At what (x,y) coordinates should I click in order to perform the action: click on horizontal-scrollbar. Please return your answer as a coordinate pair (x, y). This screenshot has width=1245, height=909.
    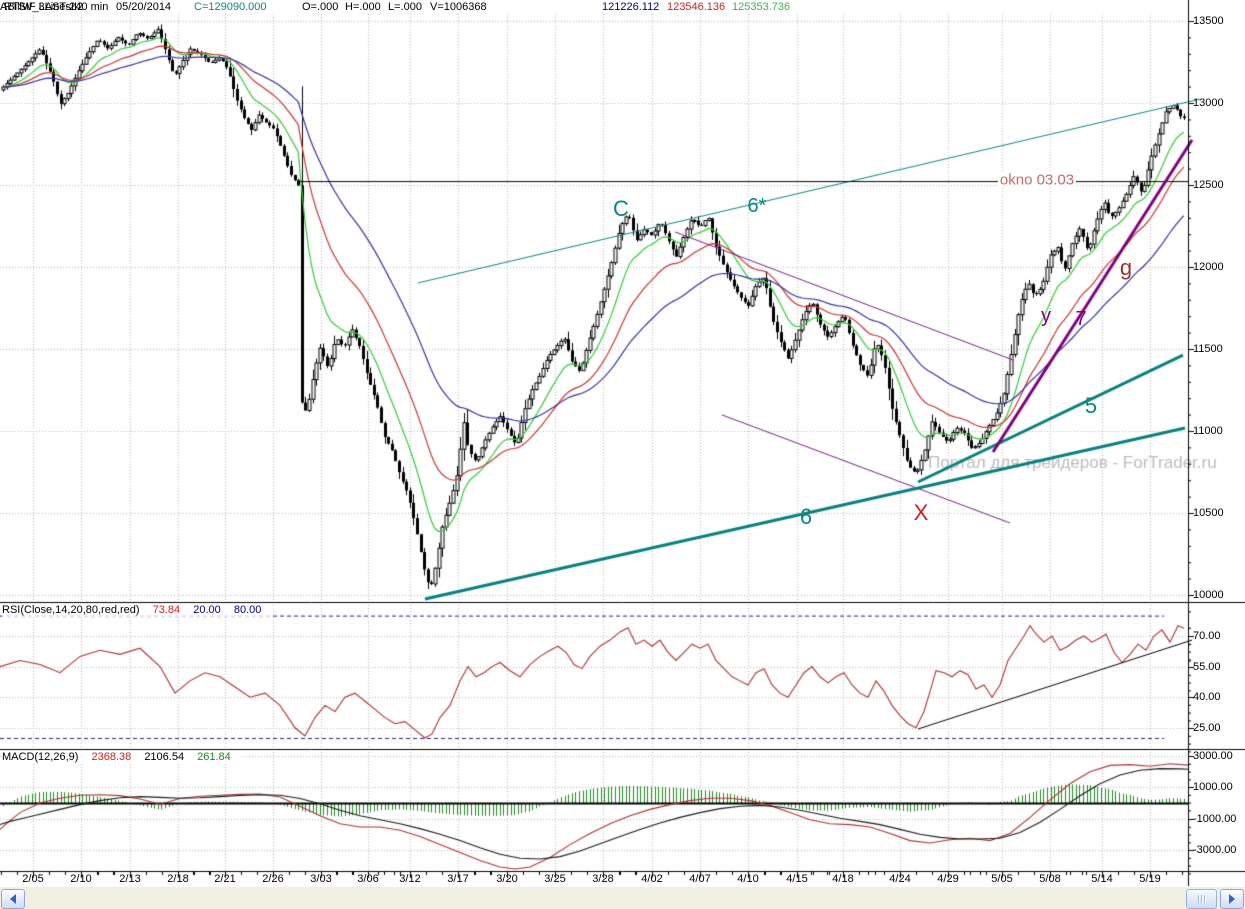
    Looking at the image, I should click on (622, 898).